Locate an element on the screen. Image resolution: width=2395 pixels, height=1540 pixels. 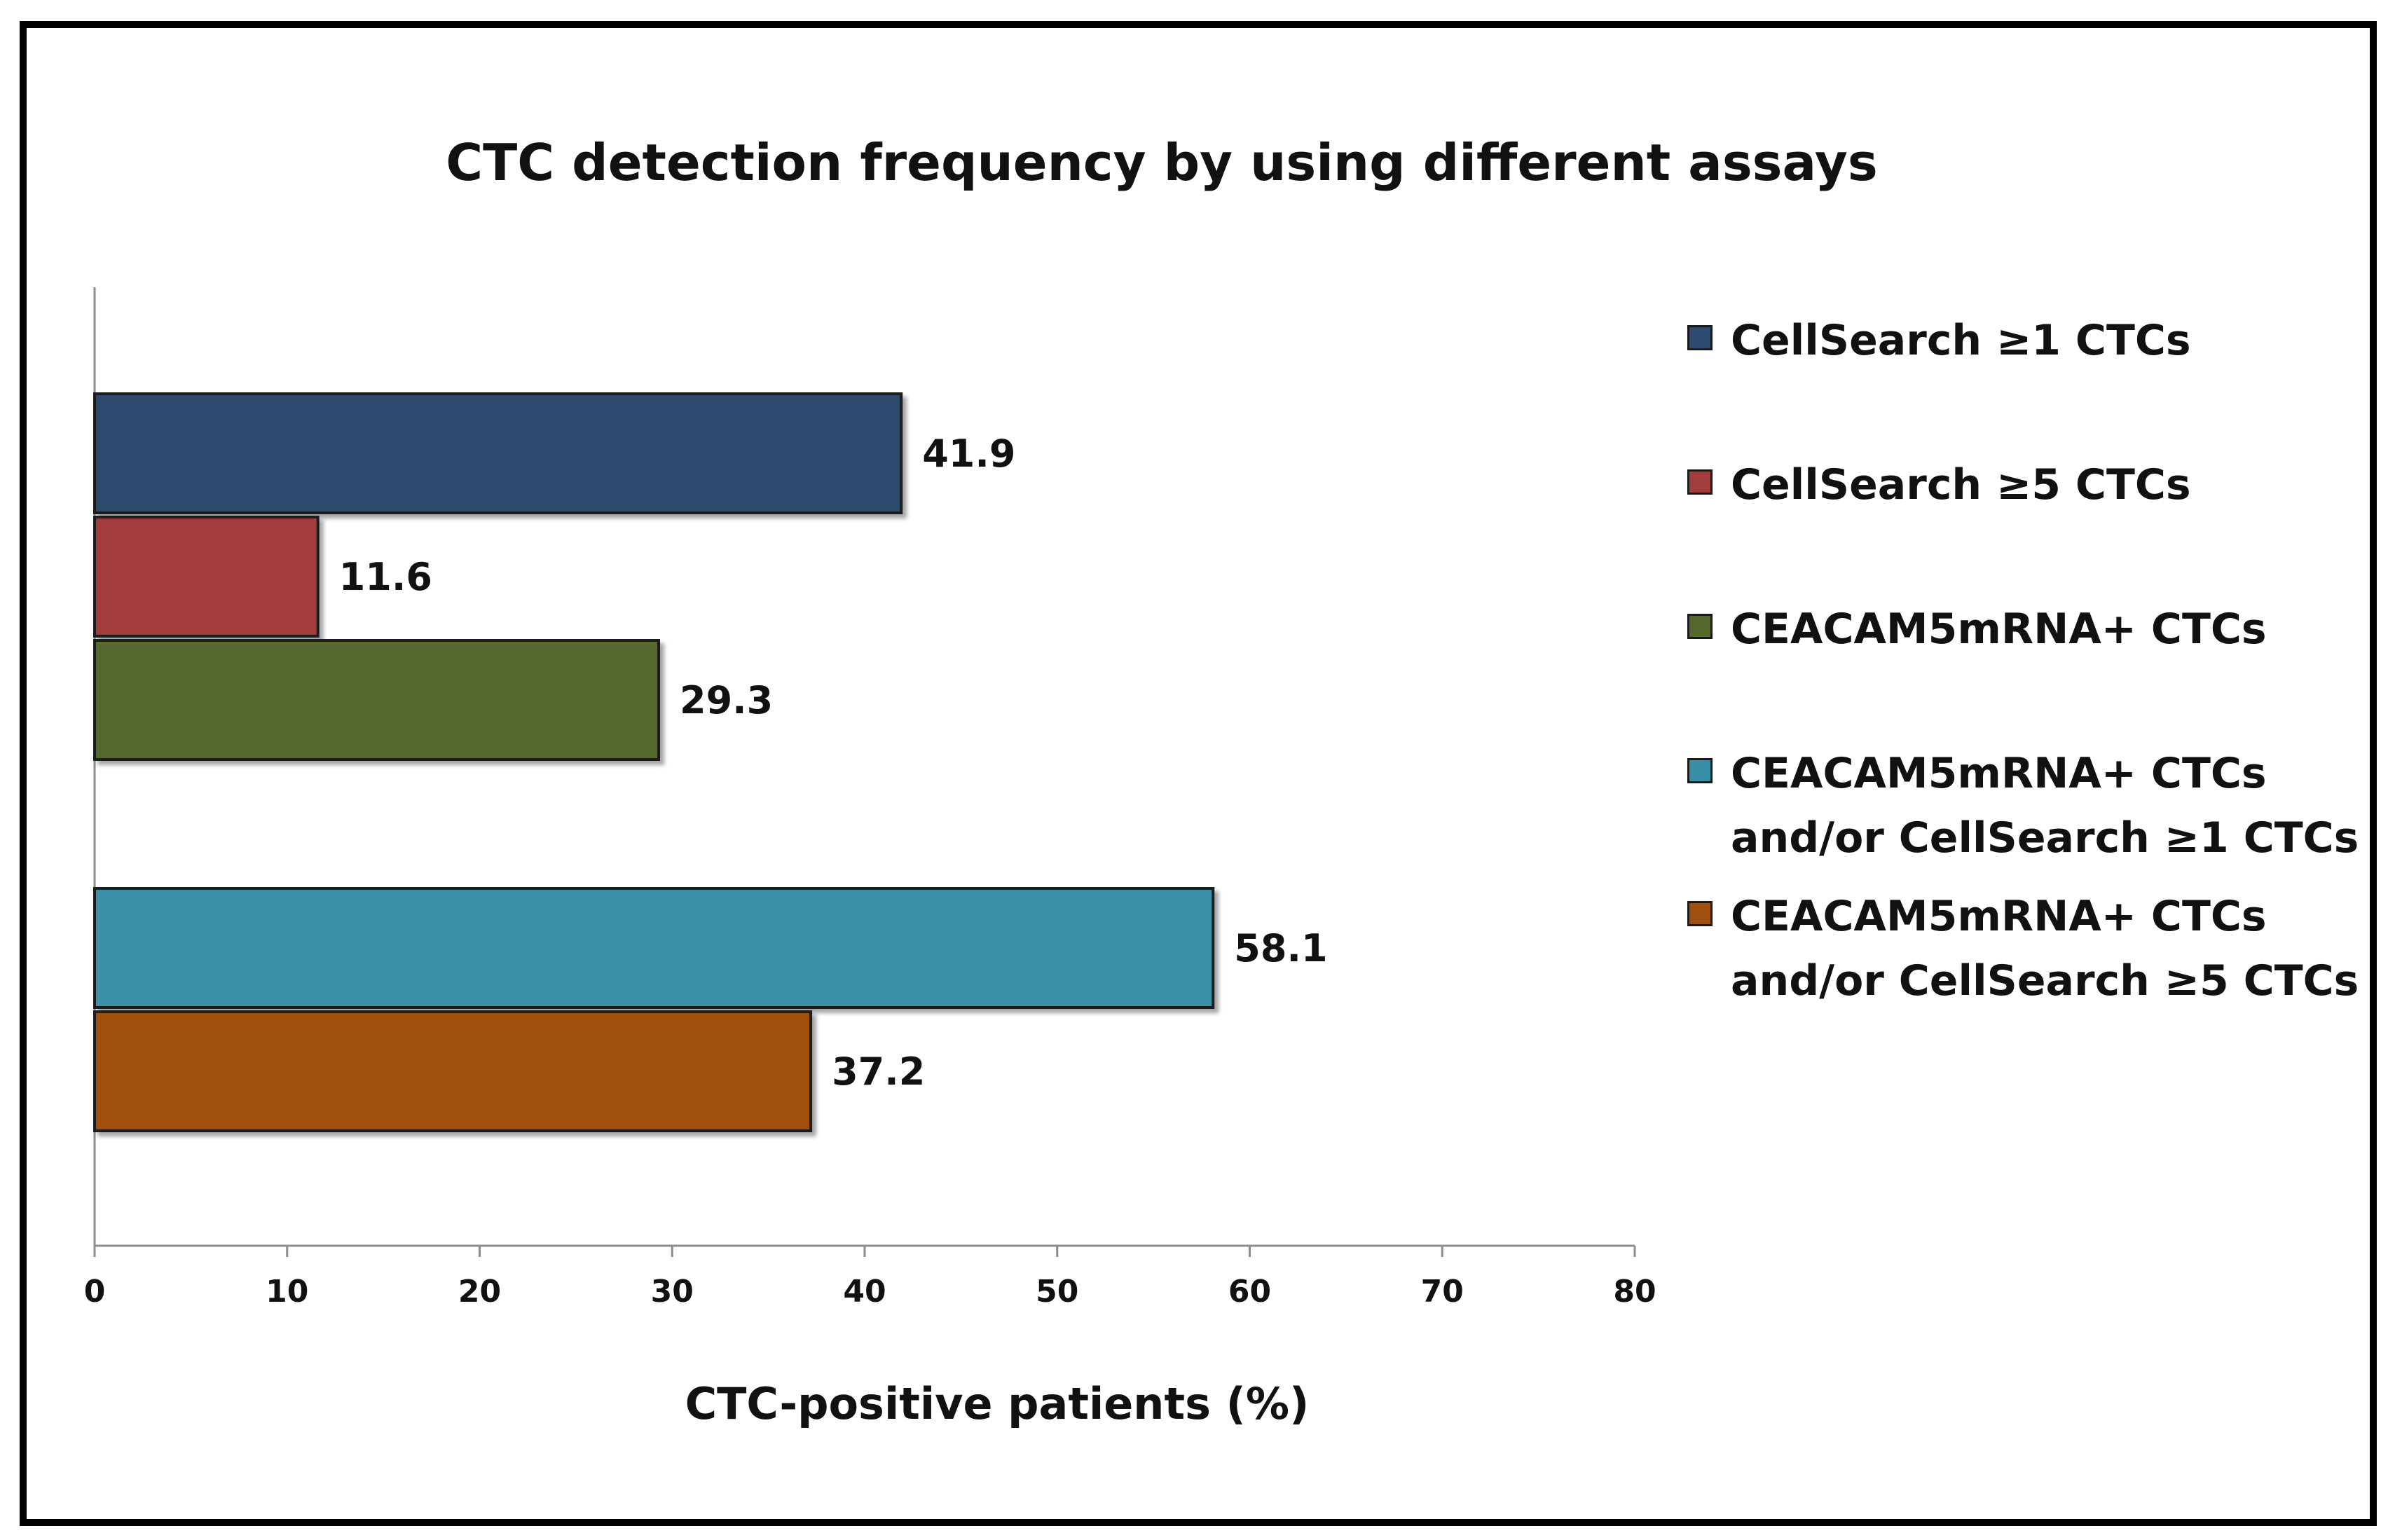
legend-label-line: CellSearch ≥1 CTCs is located at coordinates (1961, 340).